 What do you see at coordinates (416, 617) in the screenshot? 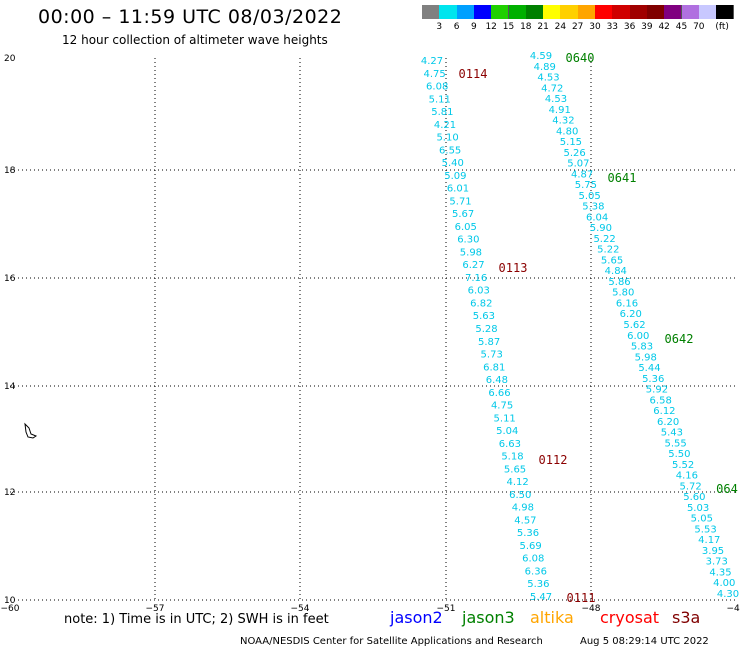
I see `satellite-legend-jason2: jason2` at bounding box center [416, 617].